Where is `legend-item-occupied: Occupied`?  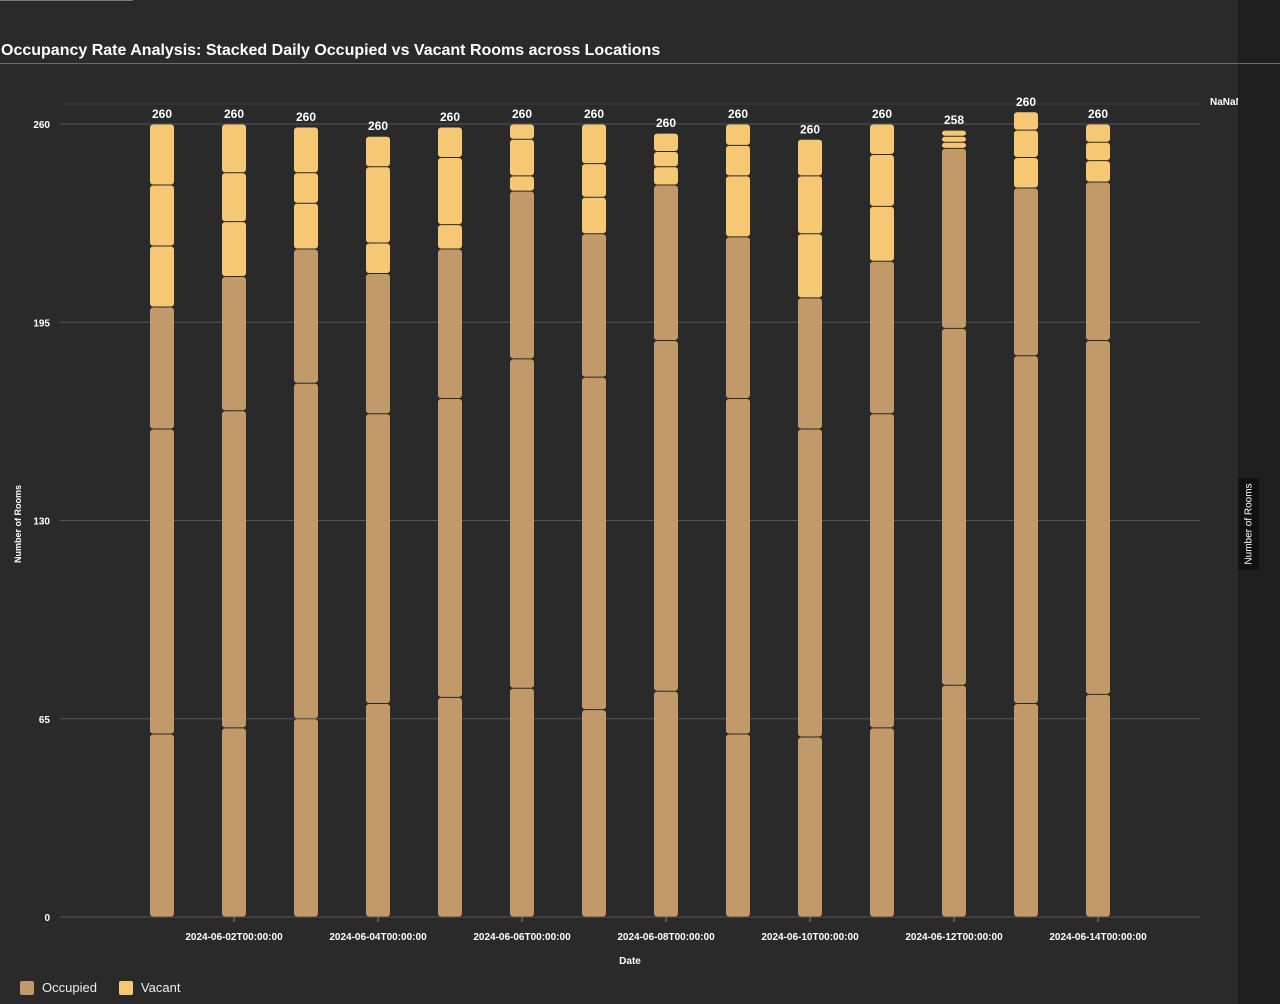
legend-item-occupied: Occupied is located at coordinates (58, 987).